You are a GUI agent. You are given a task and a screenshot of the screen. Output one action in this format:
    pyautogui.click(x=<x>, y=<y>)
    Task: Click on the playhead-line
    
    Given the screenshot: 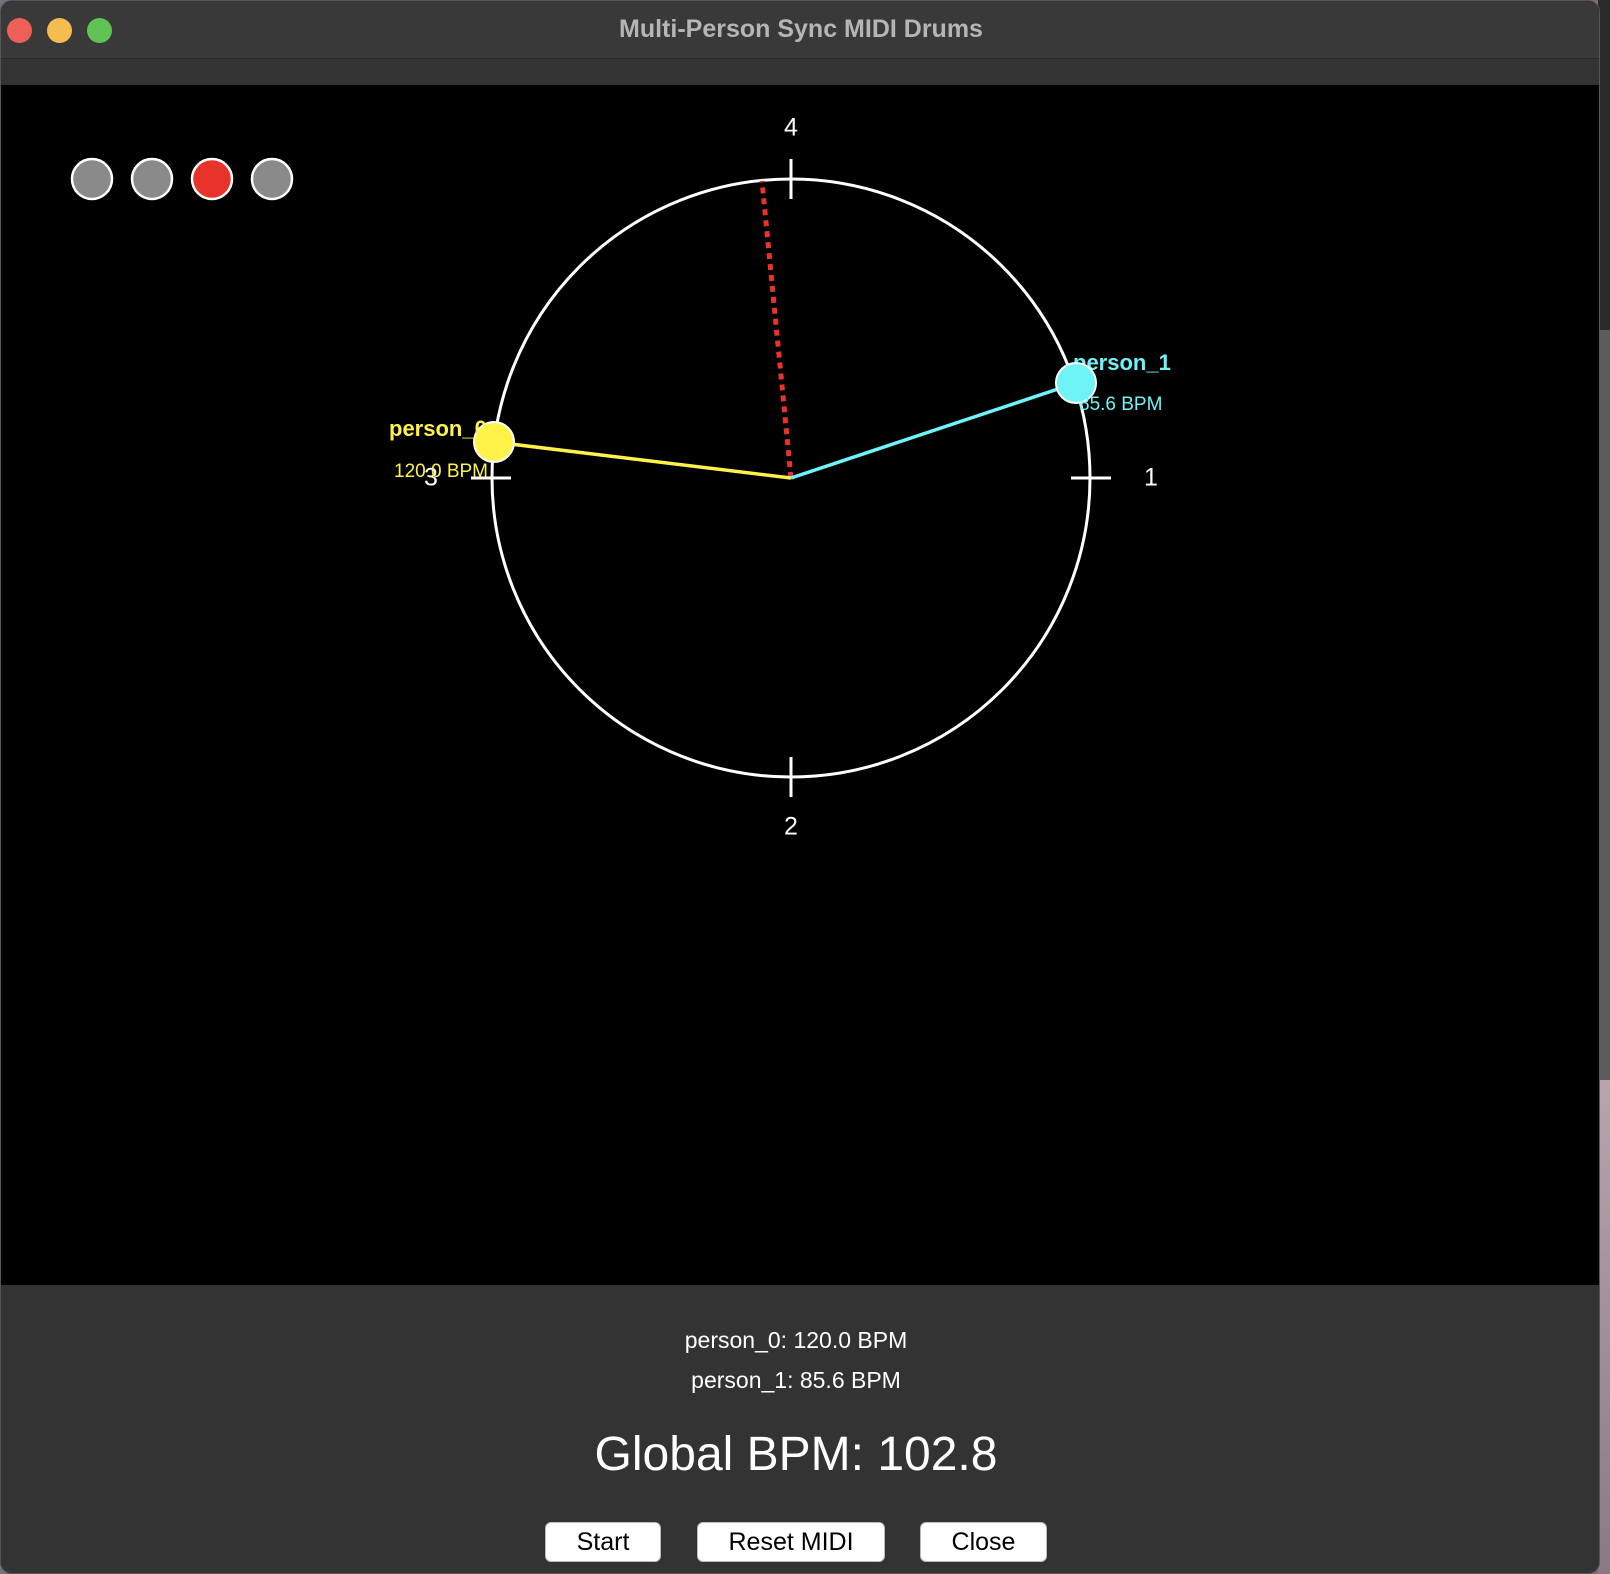 What is the action you would take?
    pyautogui.click(x=776, y=329)
    